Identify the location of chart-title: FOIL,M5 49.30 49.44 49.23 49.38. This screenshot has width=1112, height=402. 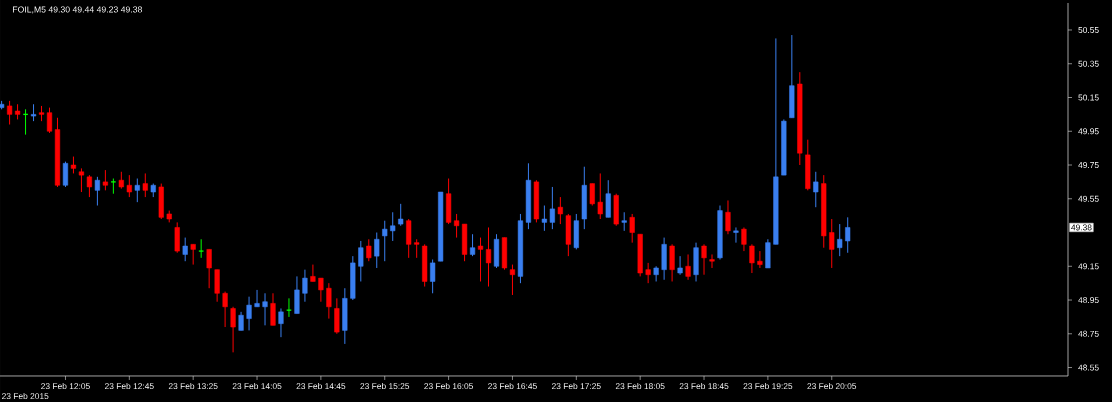
(77, 10).